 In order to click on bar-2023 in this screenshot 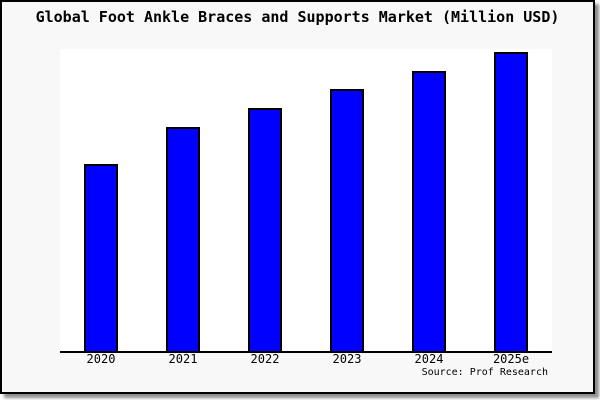, I will do `click(347, 220)`.